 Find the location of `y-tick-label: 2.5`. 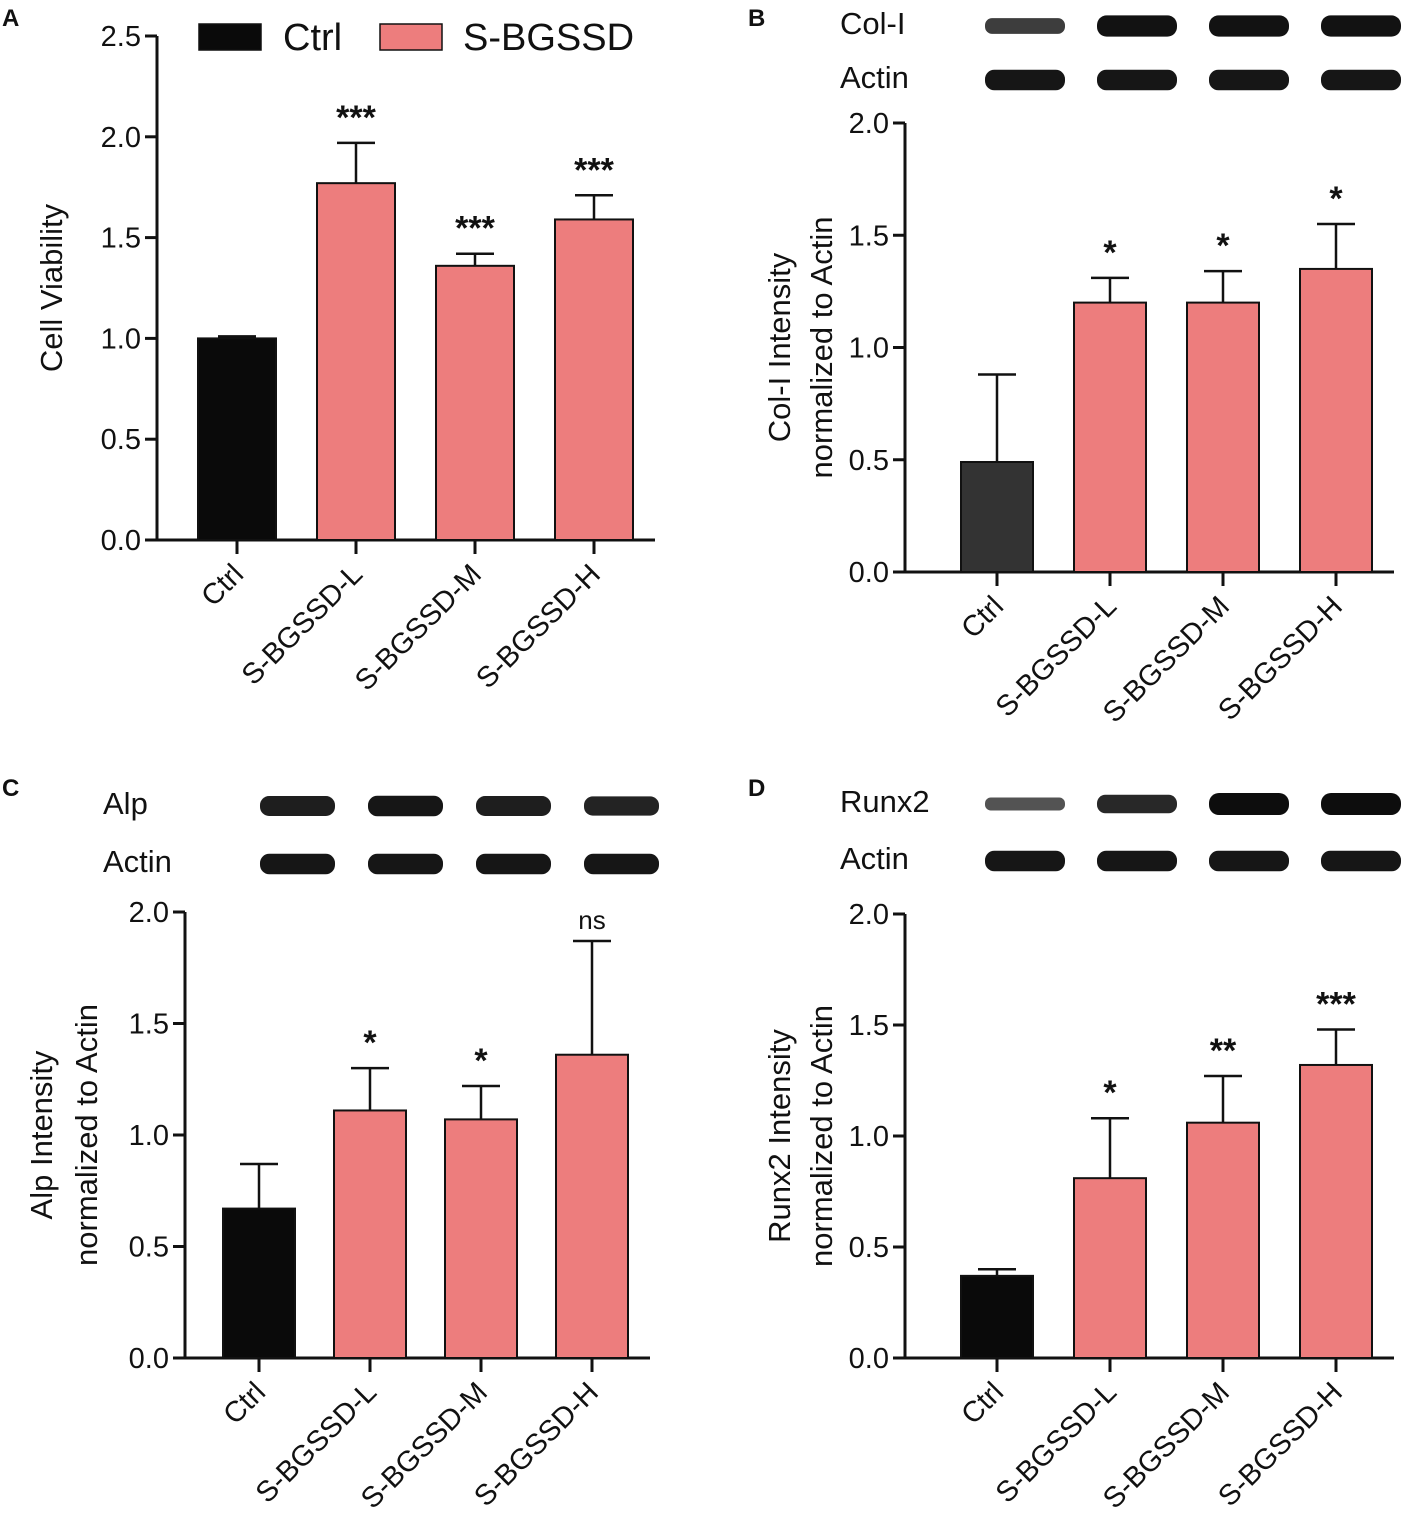

y-tick-label: 2.5 is located at coordinates (121, 37).